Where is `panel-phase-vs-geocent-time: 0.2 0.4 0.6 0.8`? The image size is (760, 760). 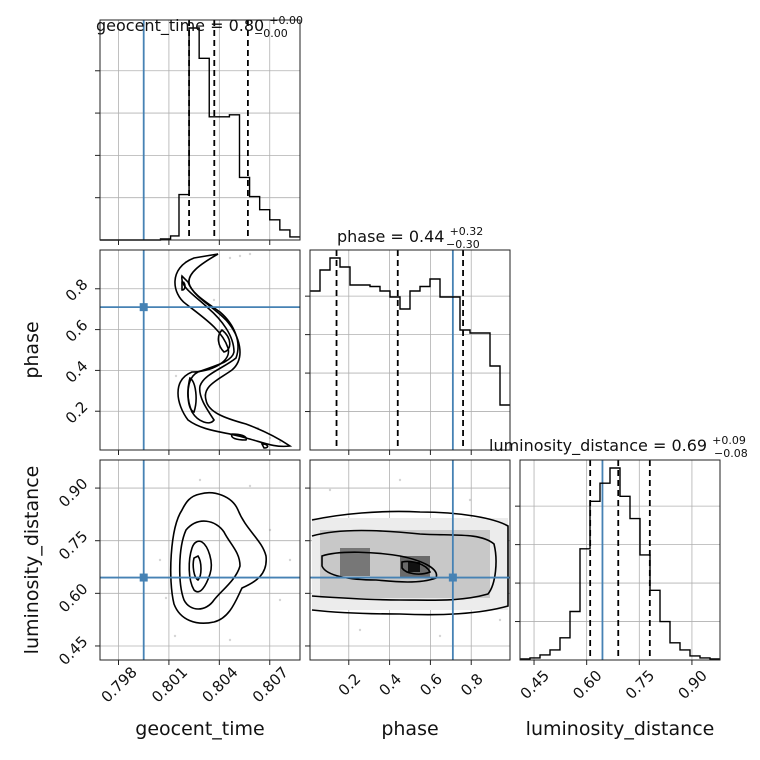 panel-phase-vs-geocent-time: 0.2 0.4 0.6 0.8 is located at coordinates (181, 352).